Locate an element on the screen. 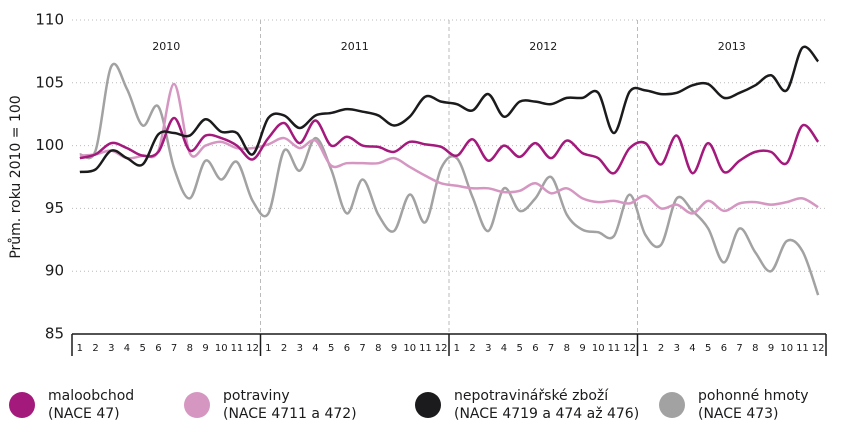 The width and height of the screenshot is (841, 423). legend-code: (NACE 4719 a 474 až 476) is located at coordinates (546, 414).